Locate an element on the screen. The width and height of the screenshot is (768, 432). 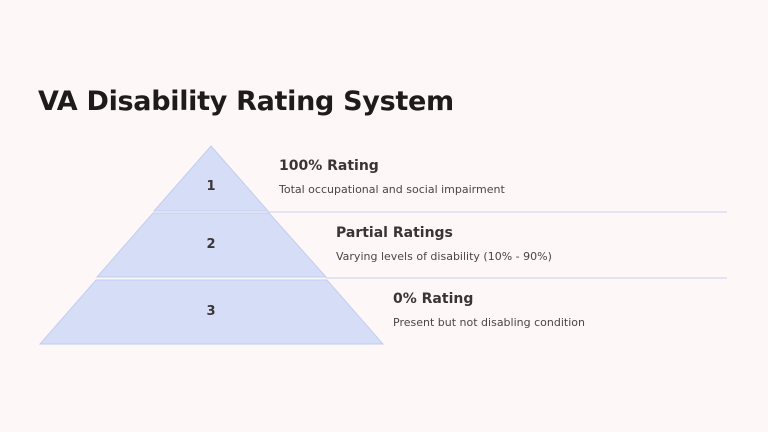
tier-description-2: Varying levels of disability (10% - 90%) is located at coordinates (444, 256).